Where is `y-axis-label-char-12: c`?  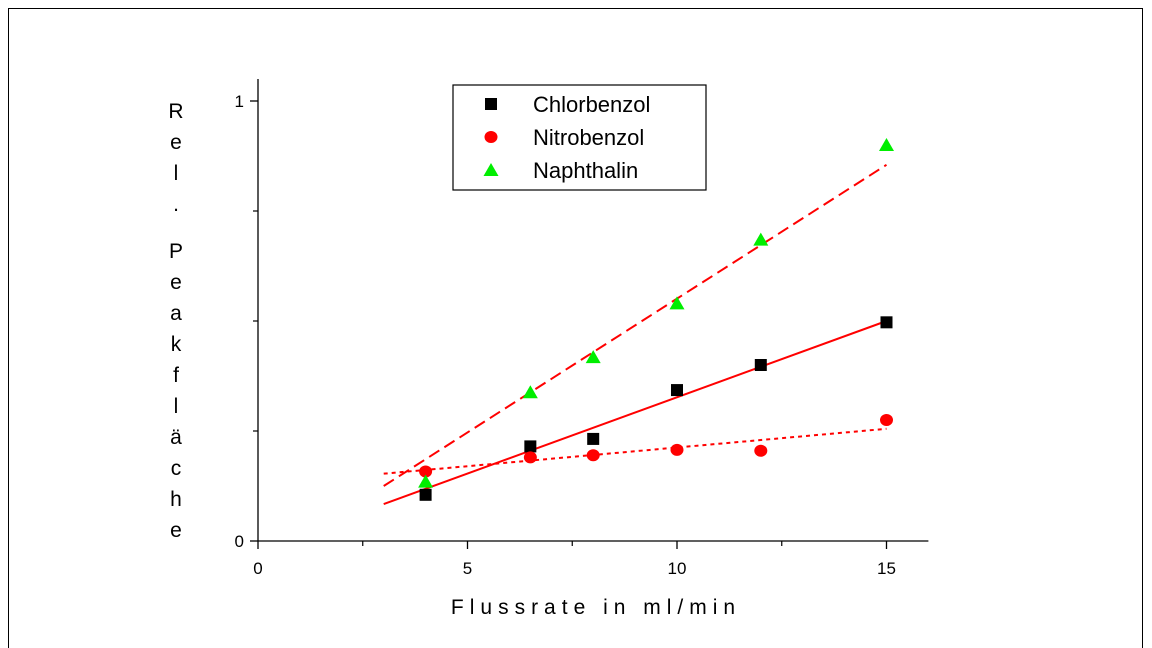
y-axis-label-char-12: c is located at coordinates (176, 468).